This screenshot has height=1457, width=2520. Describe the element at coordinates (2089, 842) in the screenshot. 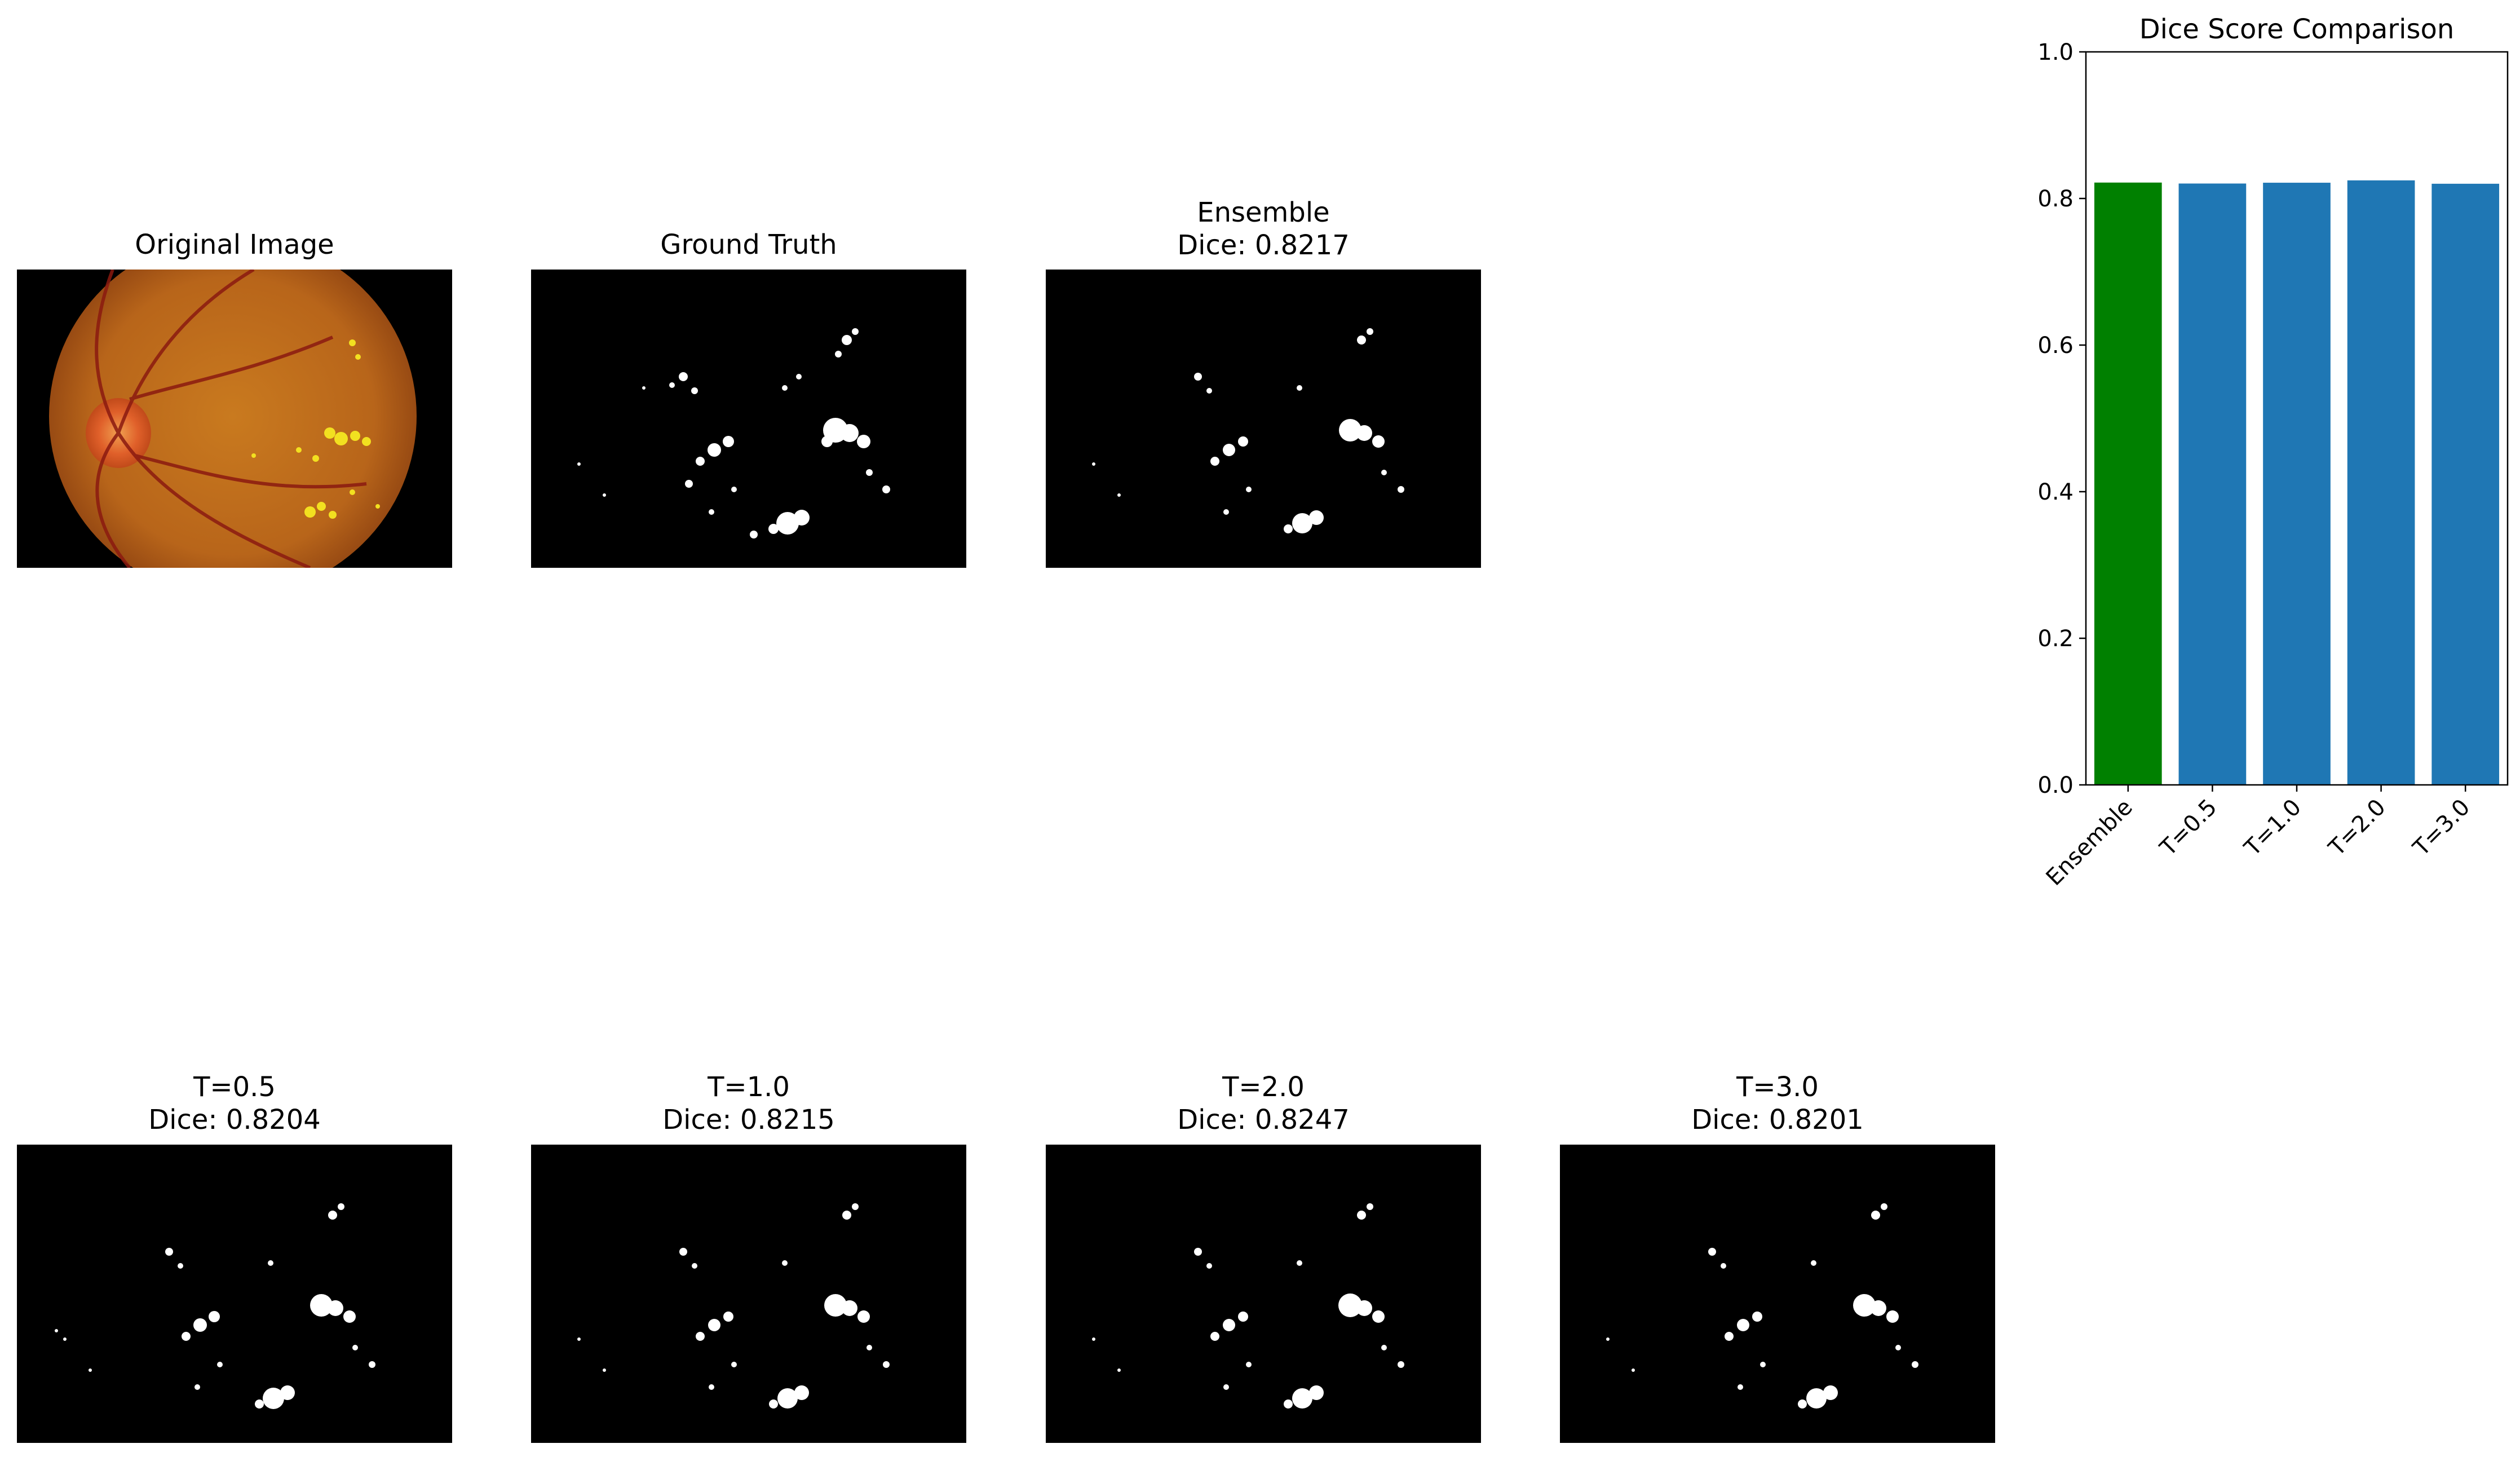

I see `x-tick-label: Ensemble` at that location.